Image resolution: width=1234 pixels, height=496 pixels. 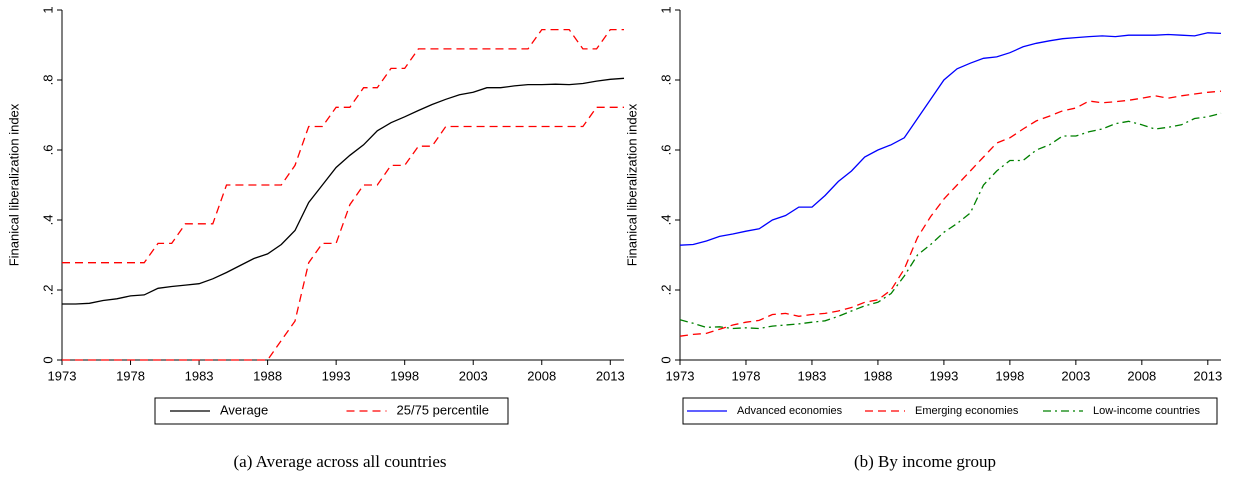 What do you see at coordinates (244, 409) in the screenshot?
I see `legend-label: Average` at bounding box center [244, 409].